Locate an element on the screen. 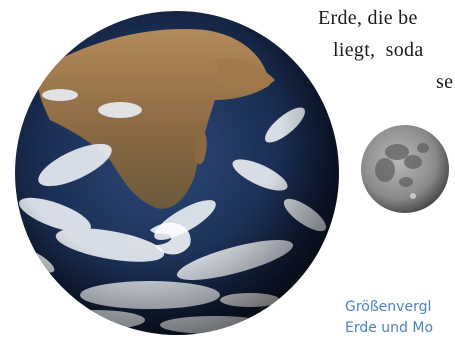  caption-line-2: Erde und Mo is located at coordinates (389, 328).